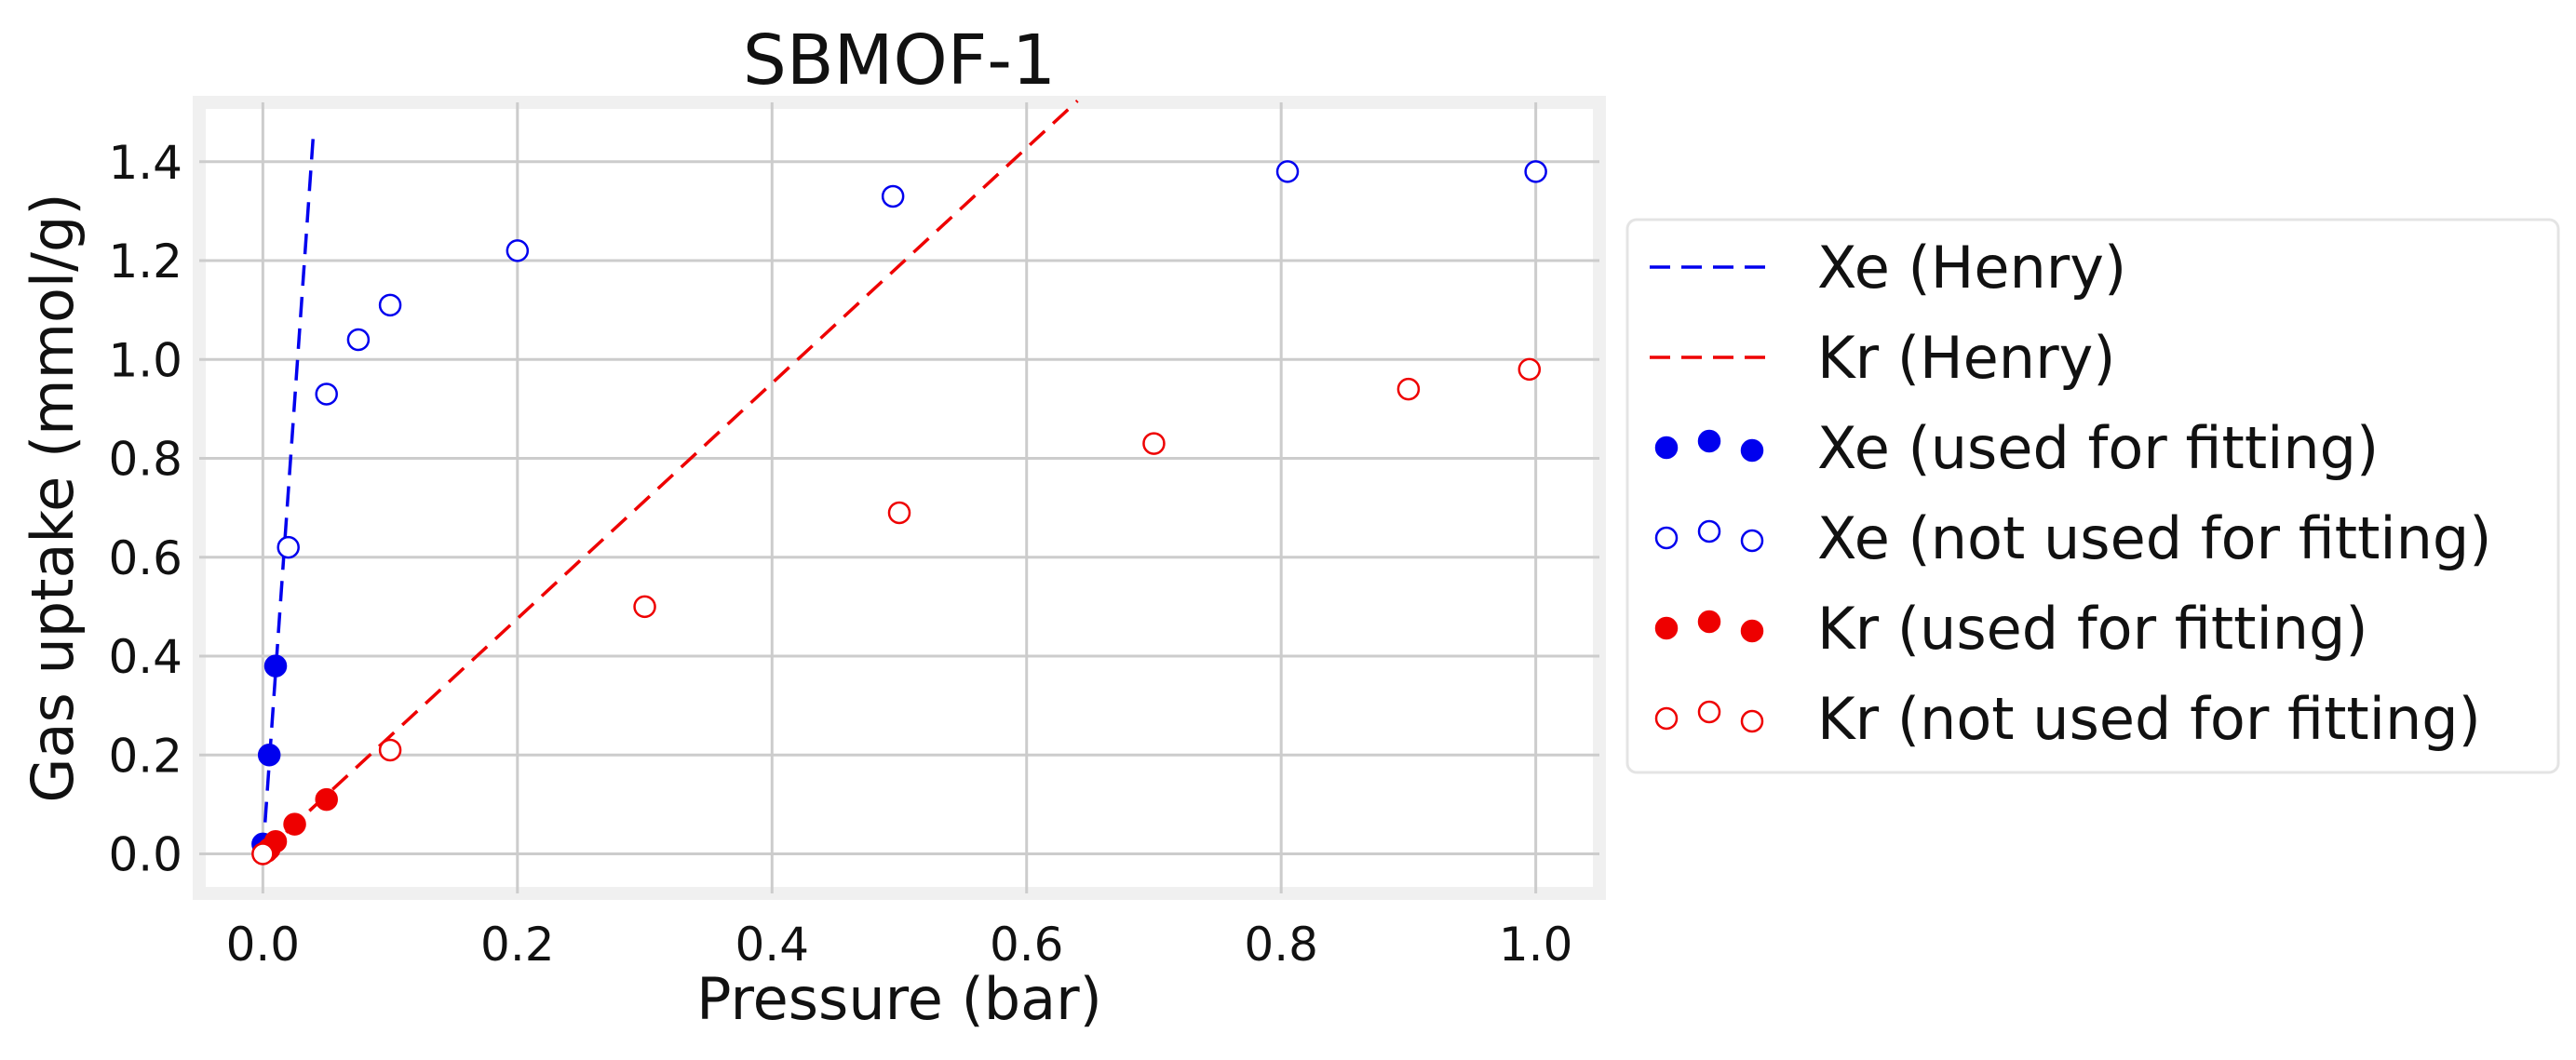 The image size is (2576, 1060). Describe the element at coordinates (1281, 945) in the screenshot. I see `x-tick-label: 0.8` at that location.